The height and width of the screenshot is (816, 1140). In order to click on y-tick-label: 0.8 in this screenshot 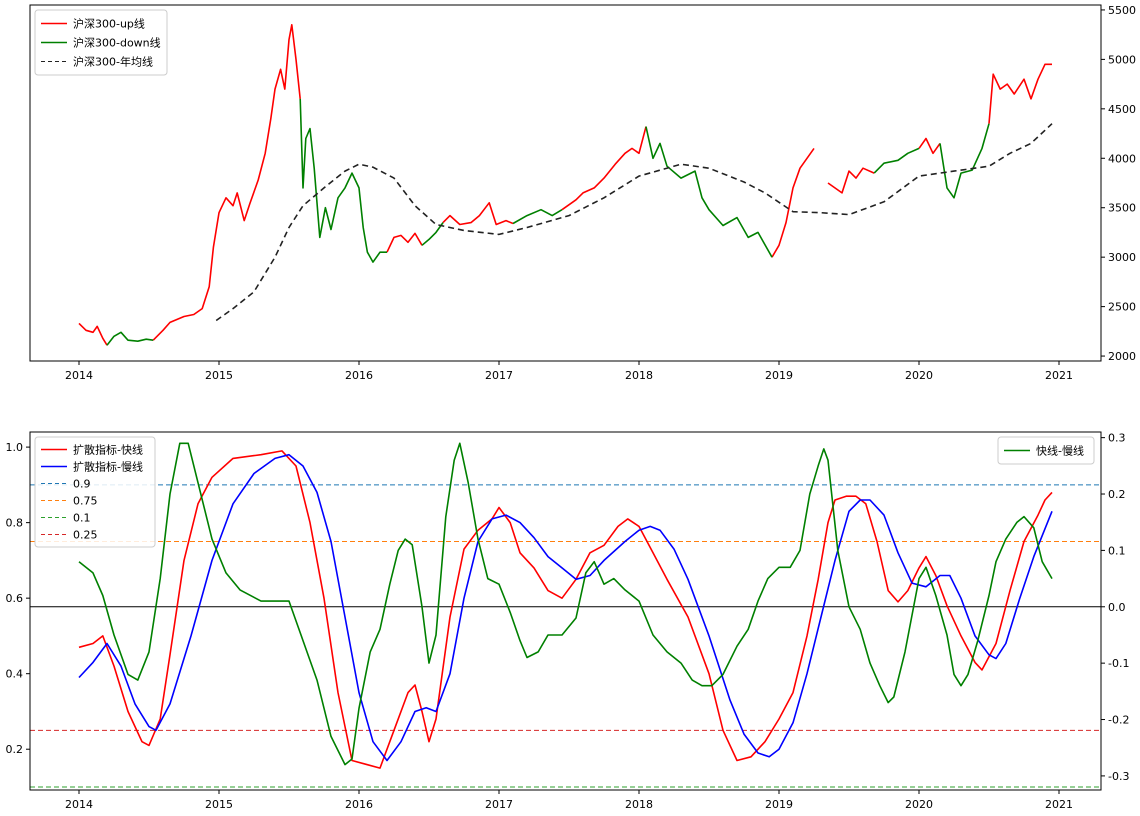, I will do `click(15, 523)`.